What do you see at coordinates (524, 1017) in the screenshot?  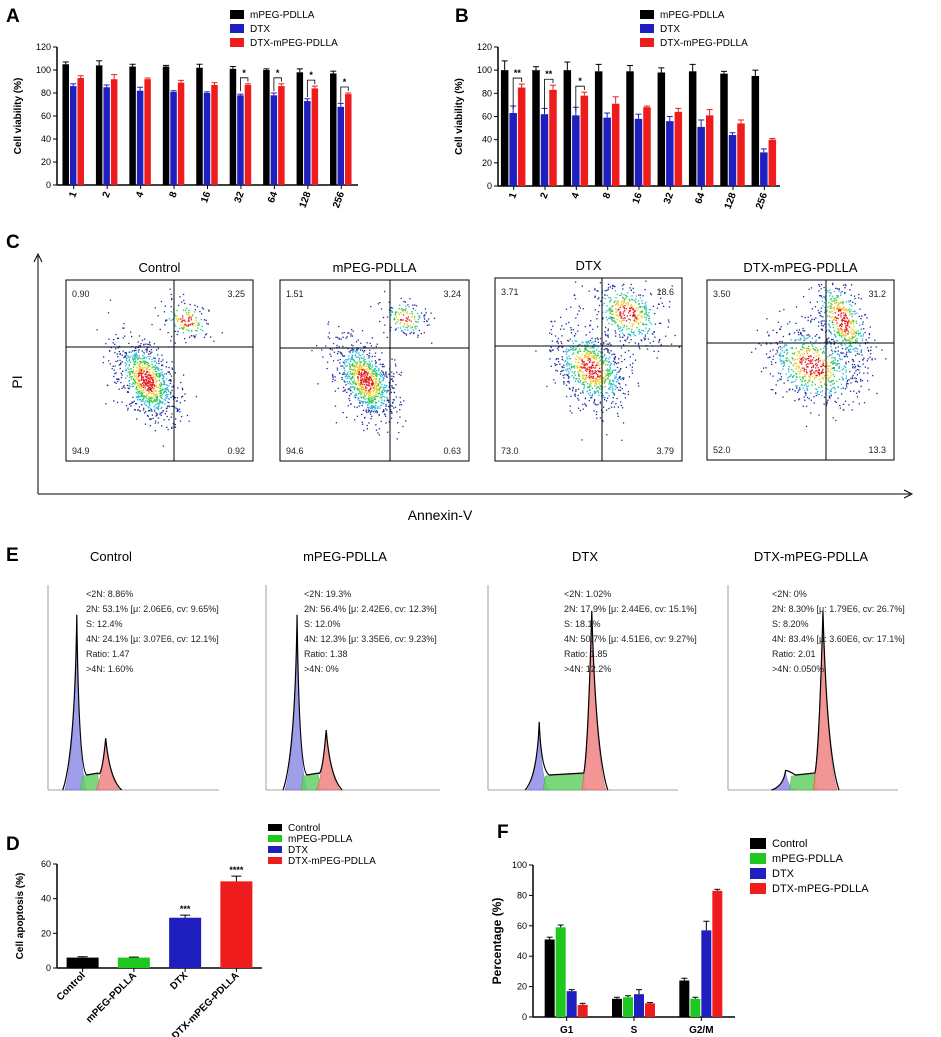 I see `y-tick-label: 0` at bounding box center [524, 1017].